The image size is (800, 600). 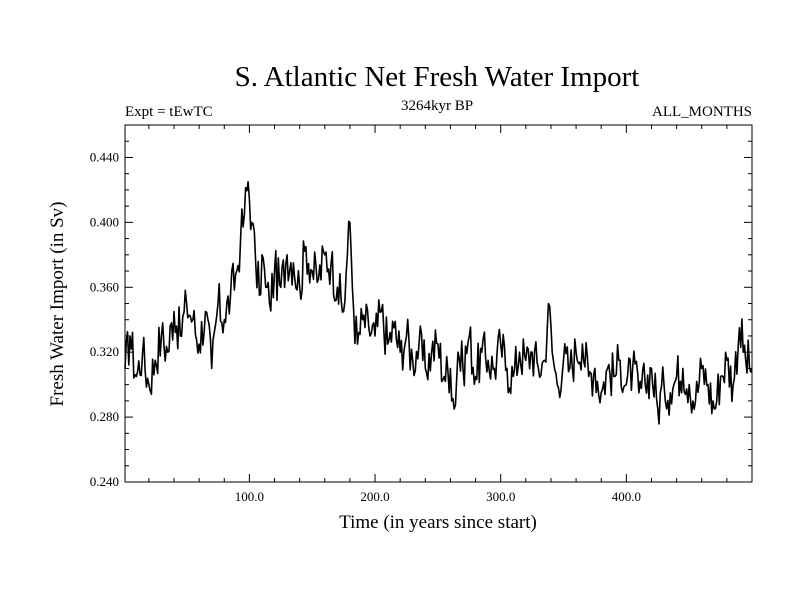 I want to click on chart-title: S. Atlantic Net Fresh Water Import, so click(x=437, y=77).